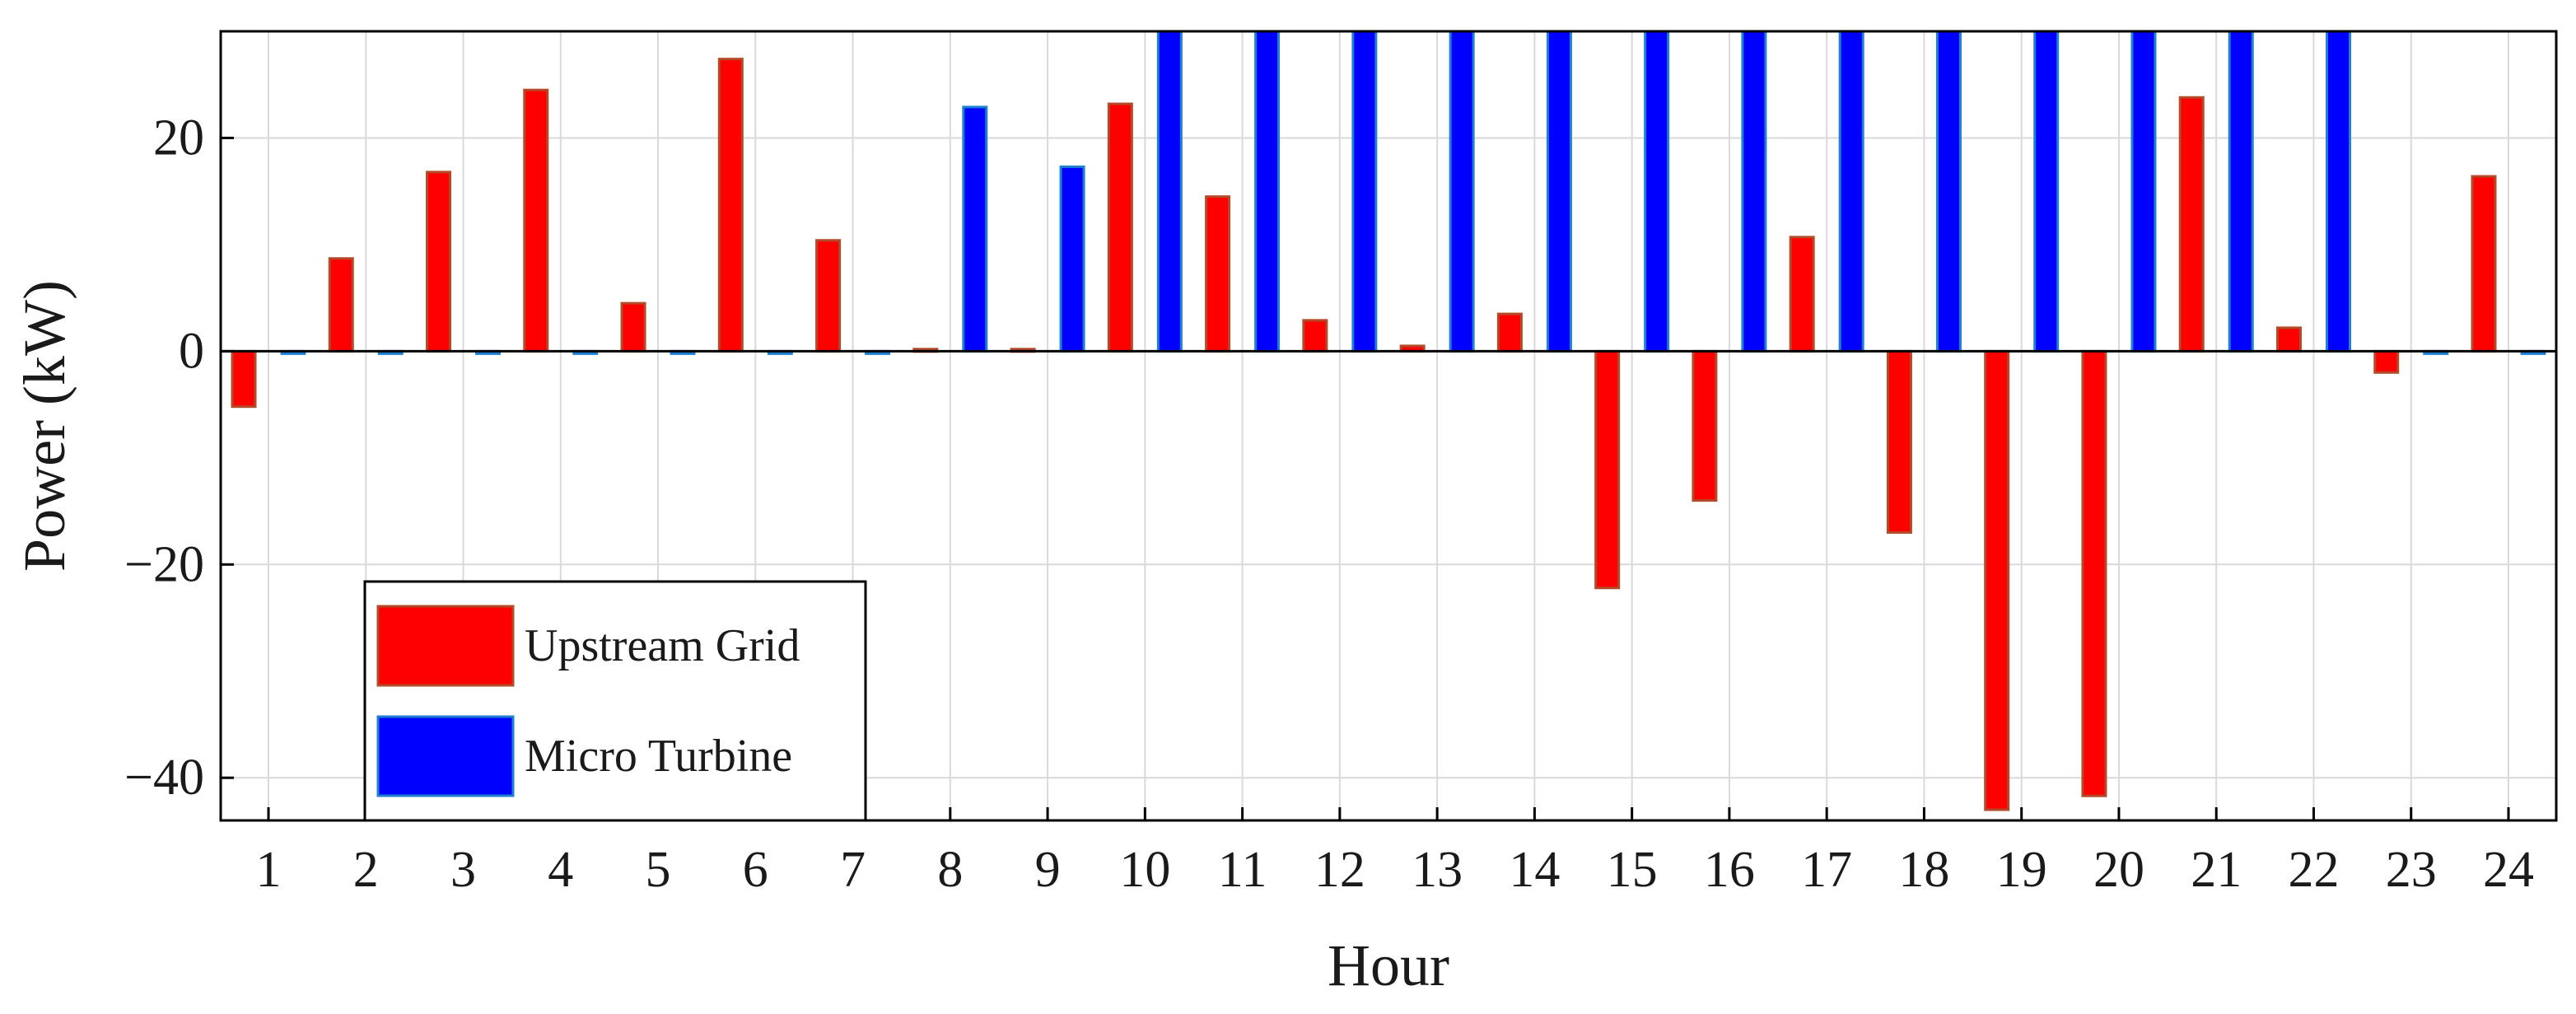  What do you see at coordinates (1339, 870) in the screenshot?
I see `x-tick-label: 12` at bounding box center [1339, 870].